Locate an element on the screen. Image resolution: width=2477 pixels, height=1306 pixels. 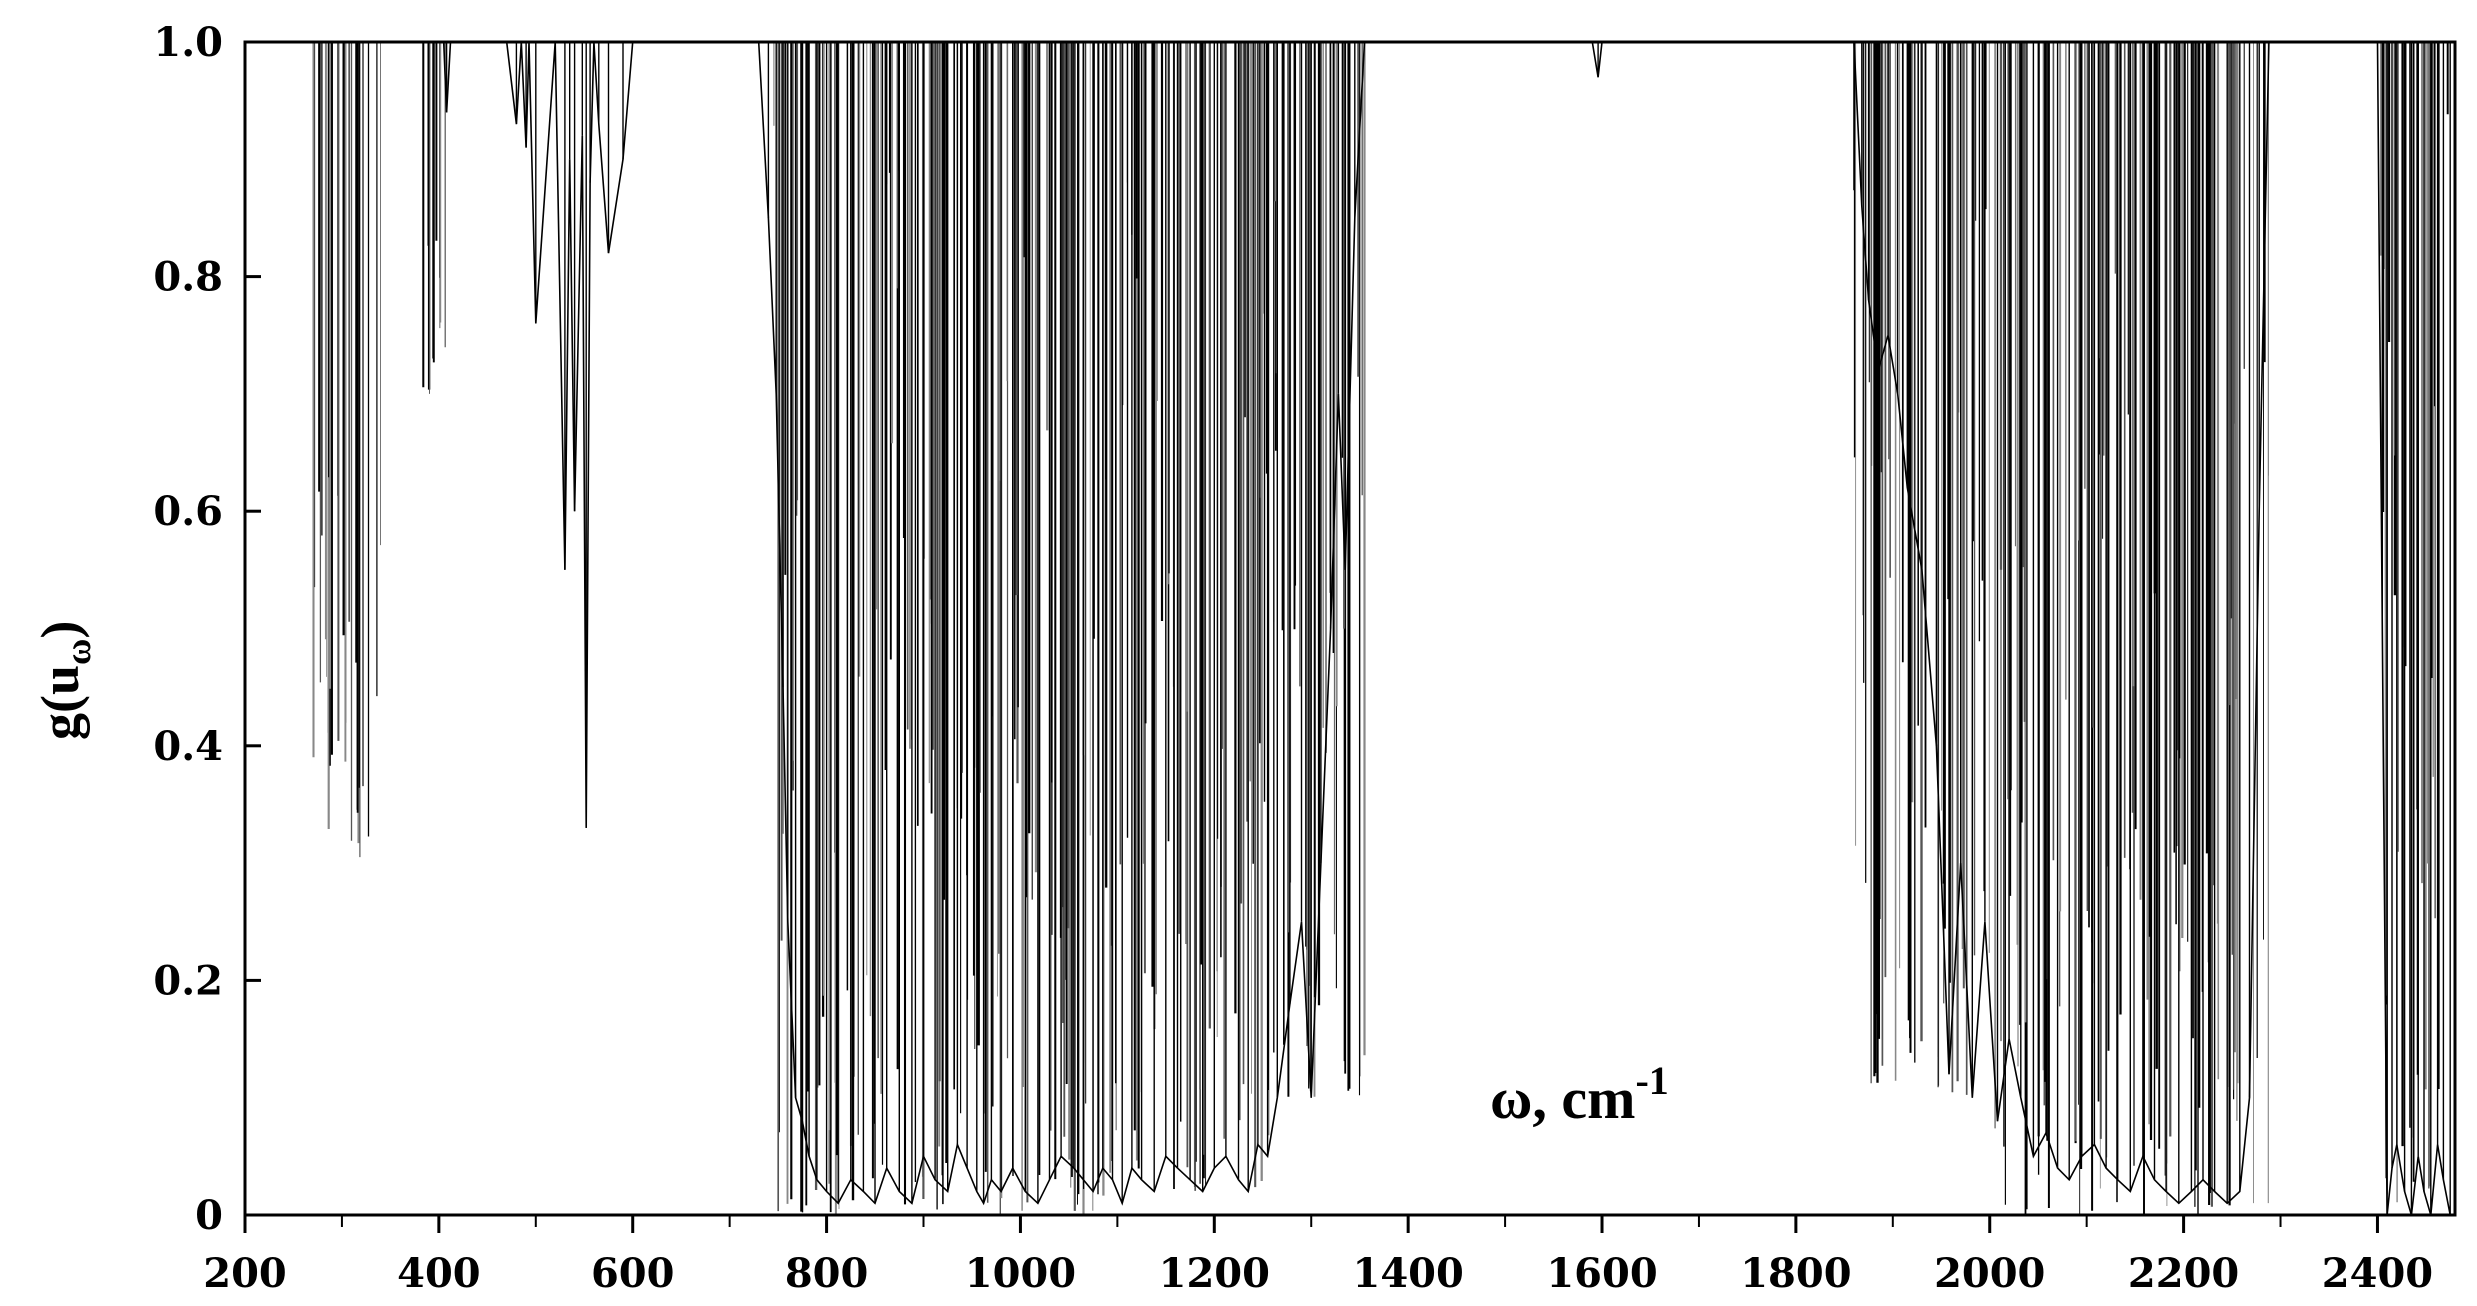
y-axis-title-close: ) is located at coordinates (60, 630).